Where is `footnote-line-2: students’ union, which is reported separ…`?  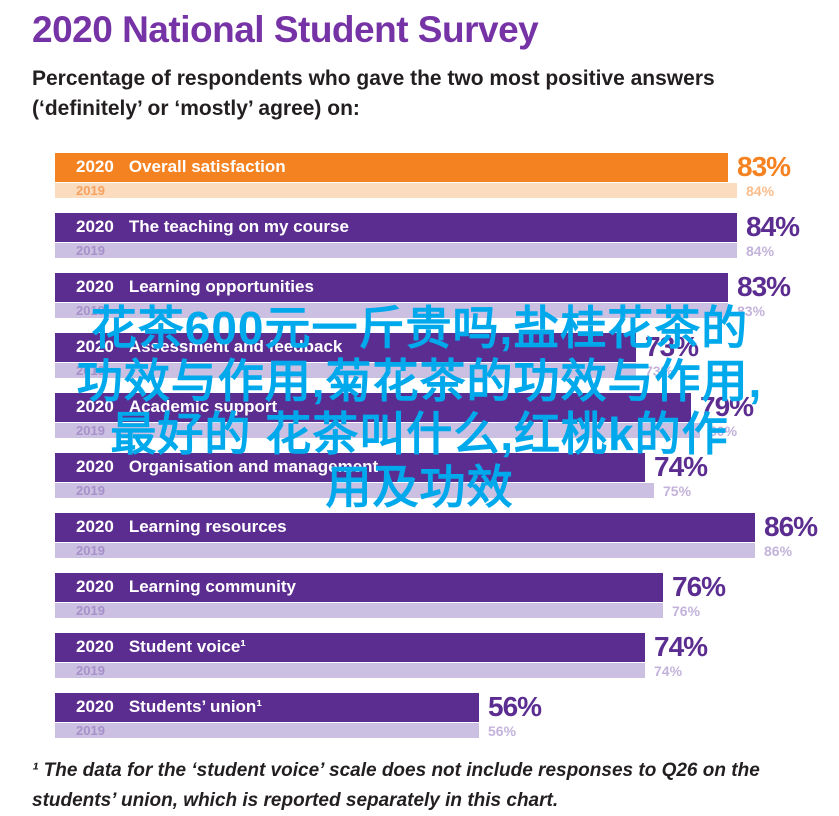 footnote-line-2: students’ union, which is reported separ… is located at coordinates (295, 800).